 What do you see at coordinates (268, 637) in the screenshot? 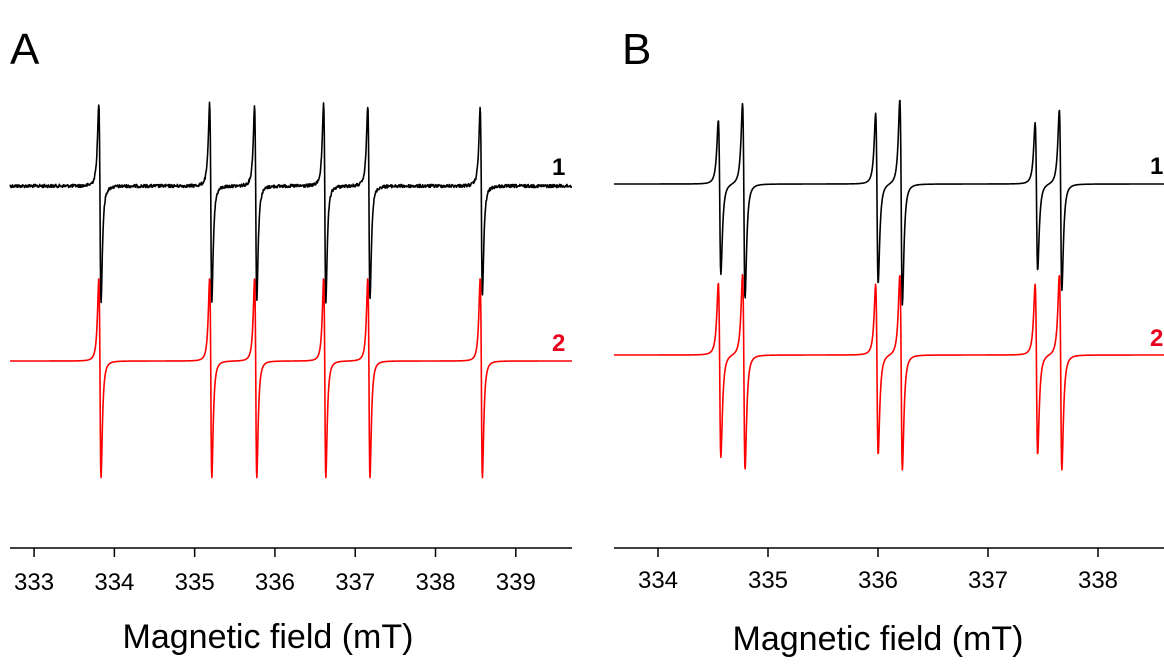
I see `panel-a-x-axis-title: Magnetic field (mT)` at bounding box center [268, 637].